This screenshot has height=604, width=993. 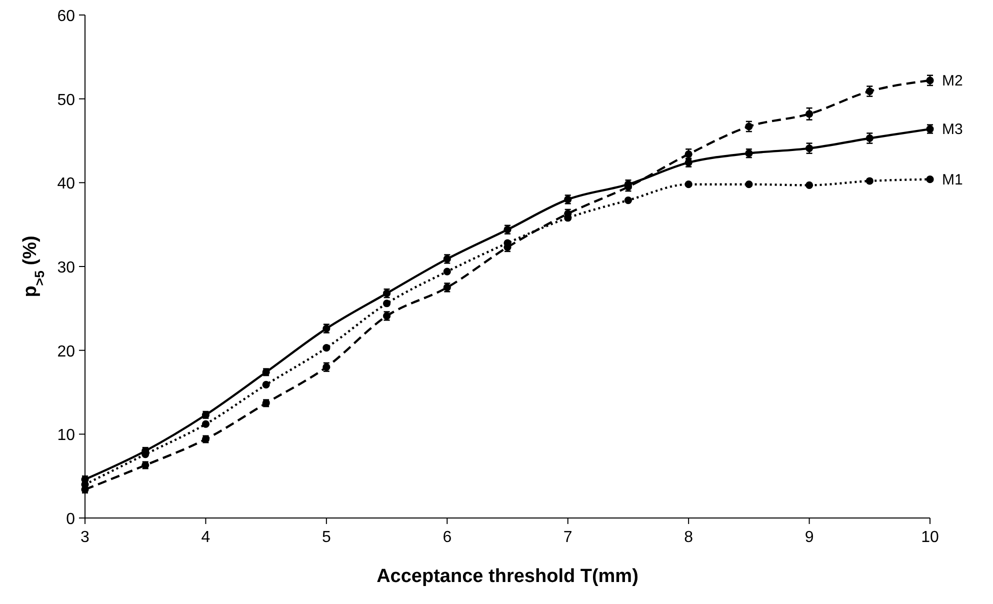 What do you see at coordinates (447, 537) in the screenshot?
I see `x-tick-label: 6` at bounding box center [447, 537].